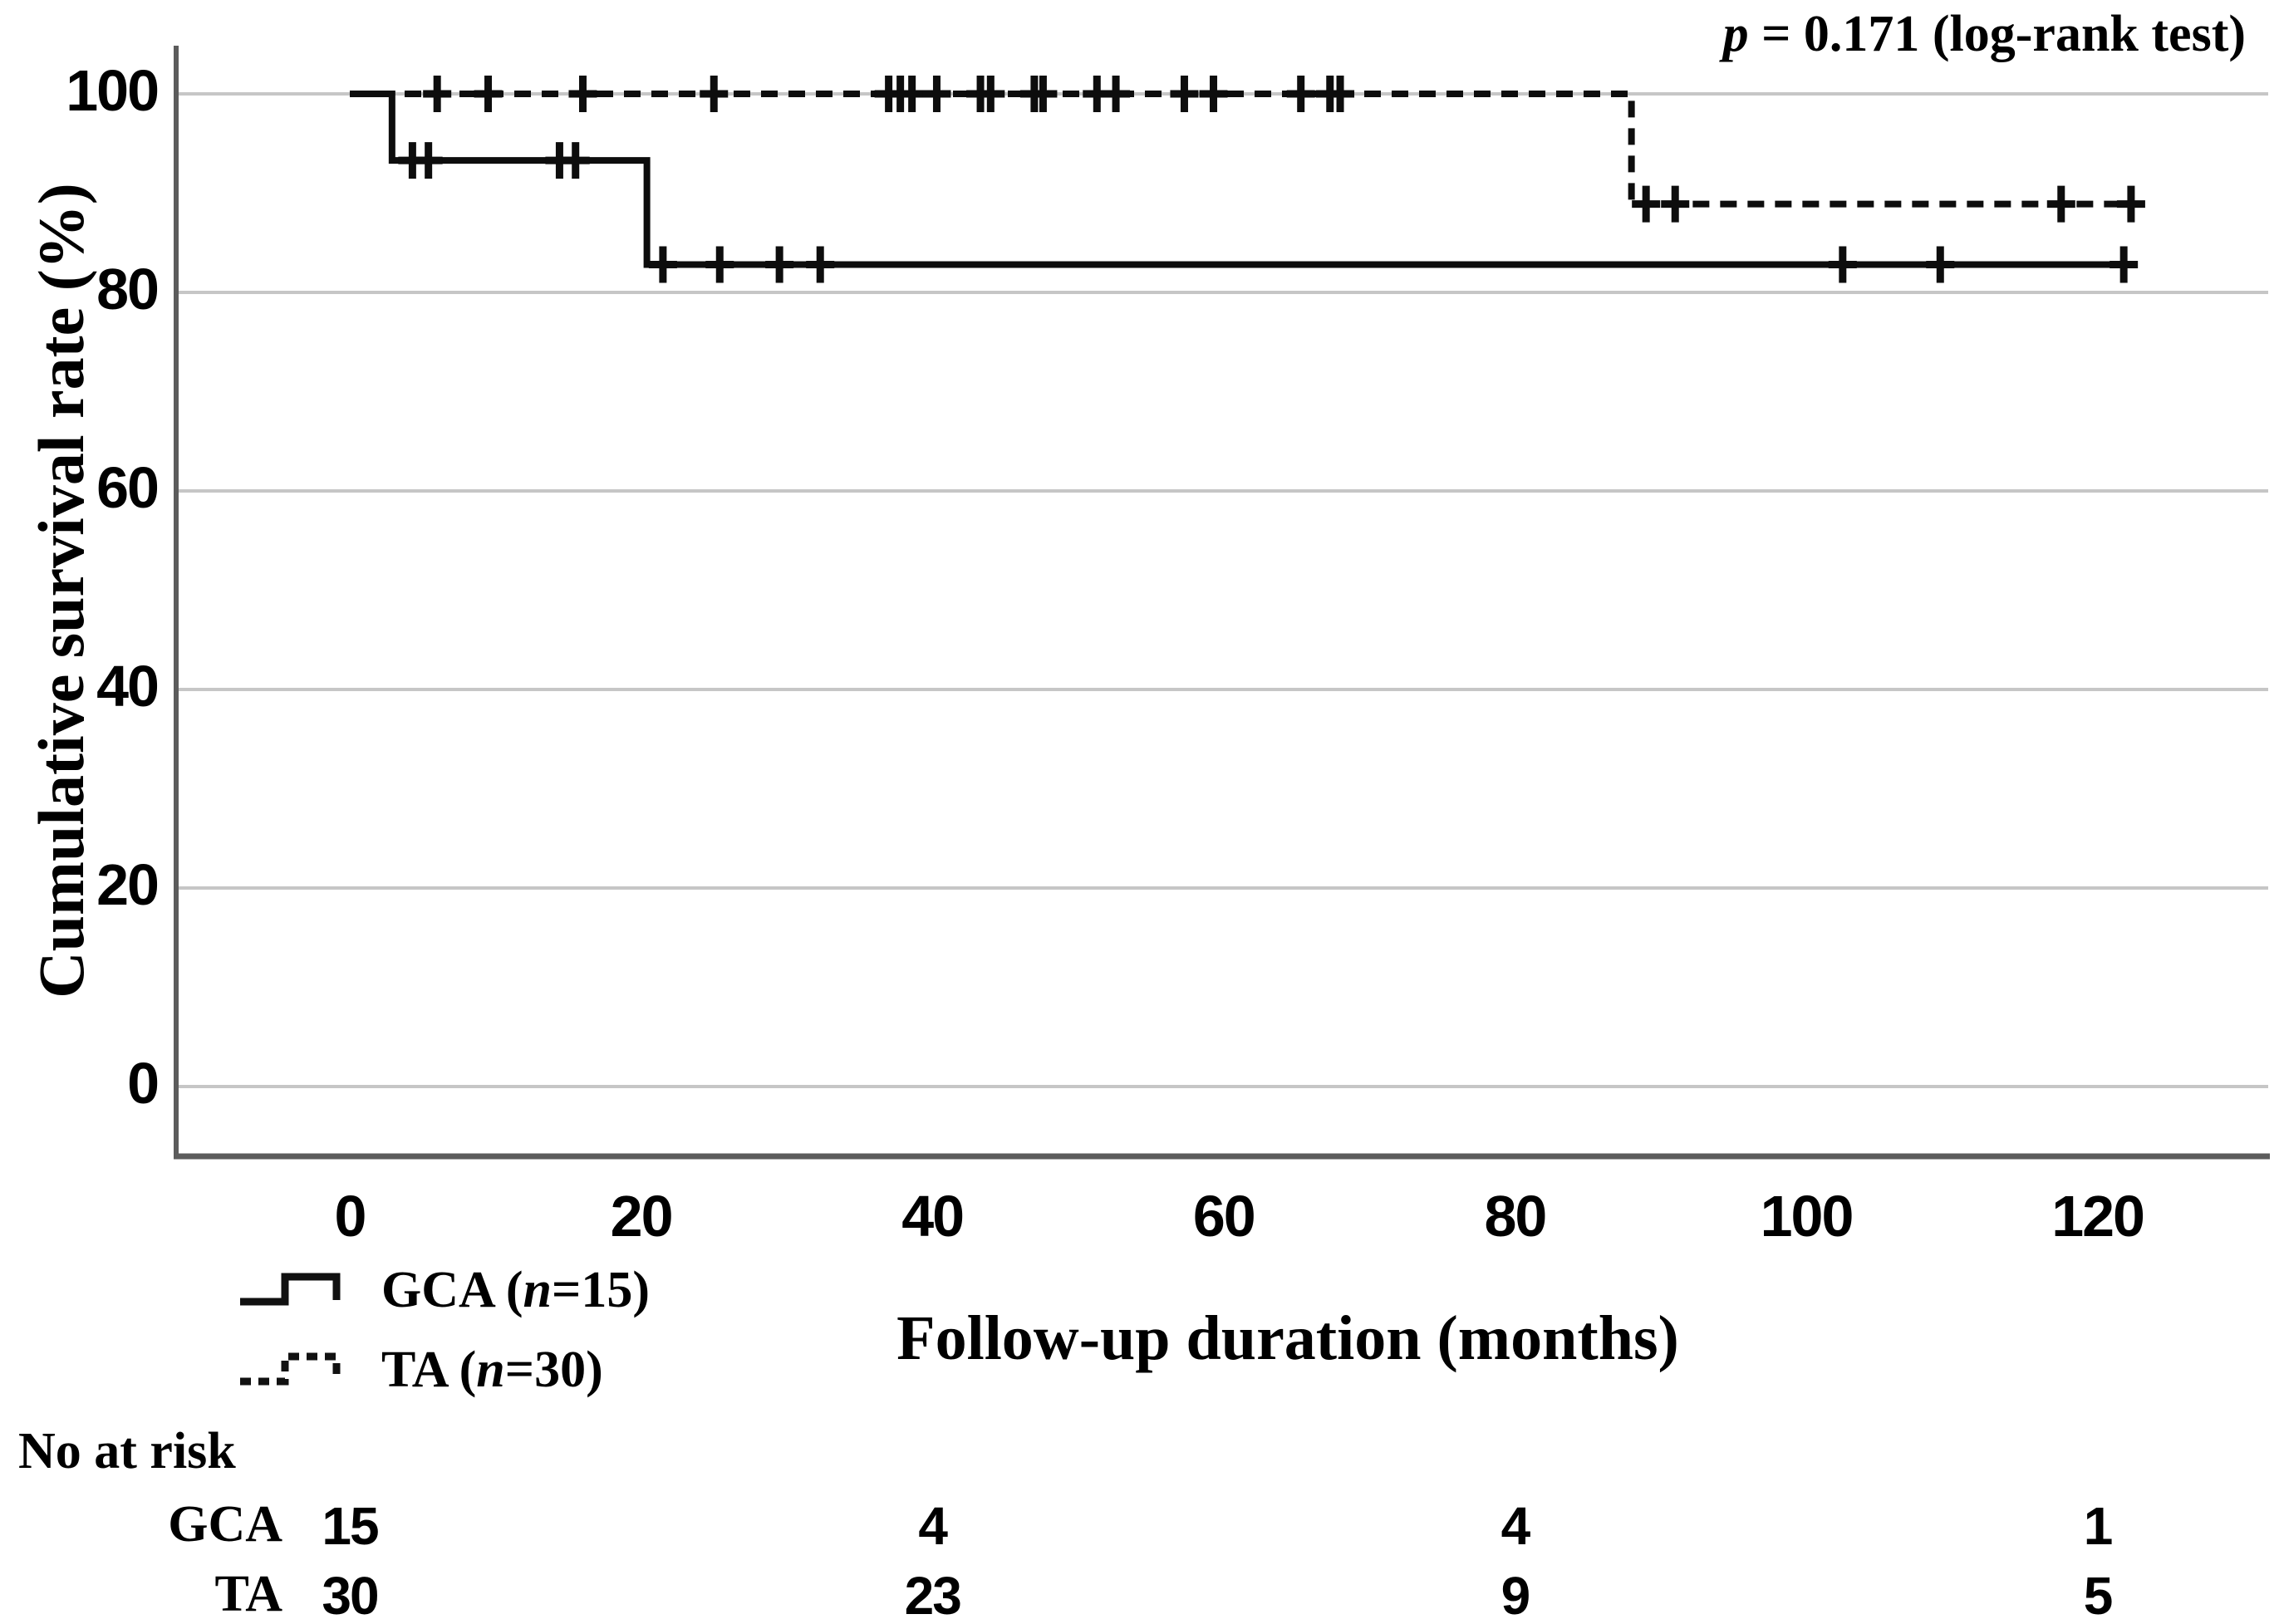 The height and width of the screenshot is (1624, 2279). Describe the element at coordinates (1516, 1595) in the screenshot. I see `risk-count-ta-80: 9` at that location.